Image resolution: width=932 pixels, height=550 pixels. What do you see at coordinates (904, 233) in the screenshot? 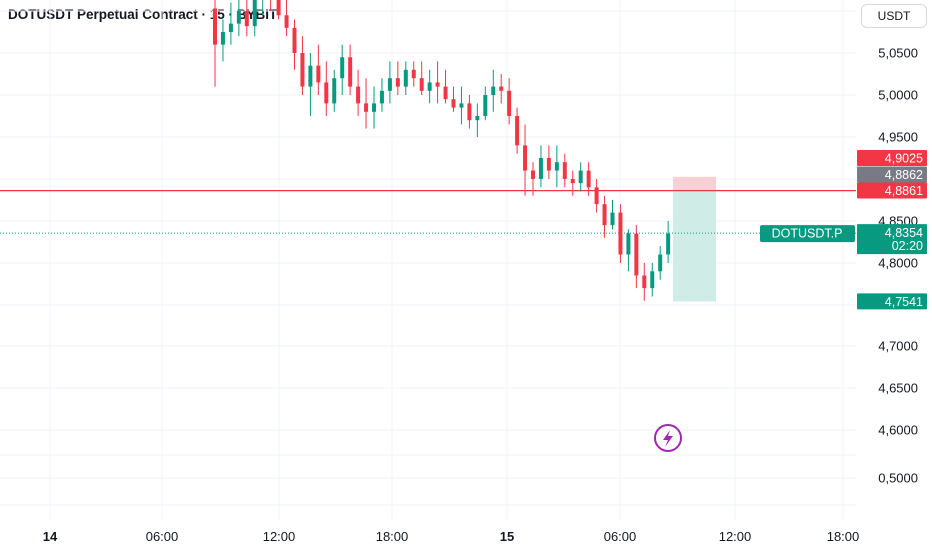
I see `current-price-text: 4,8354` at bounding box center [904, 233].